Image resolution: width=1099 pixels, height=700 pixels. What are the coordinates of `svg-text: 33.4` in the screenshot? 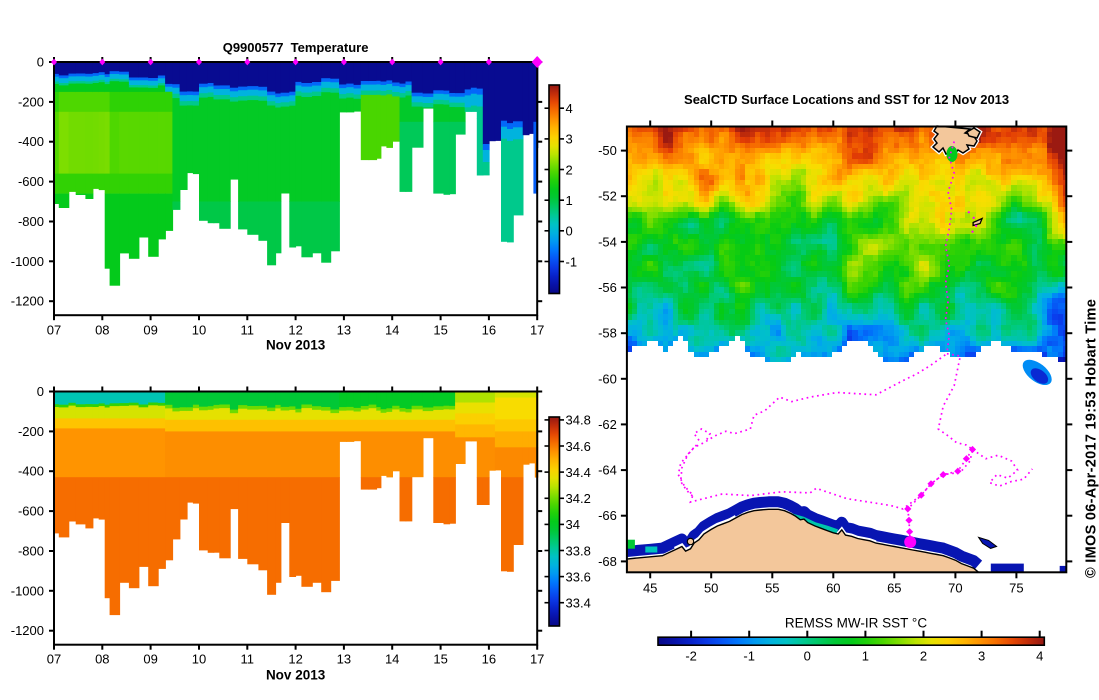 It's located at (578, 603).